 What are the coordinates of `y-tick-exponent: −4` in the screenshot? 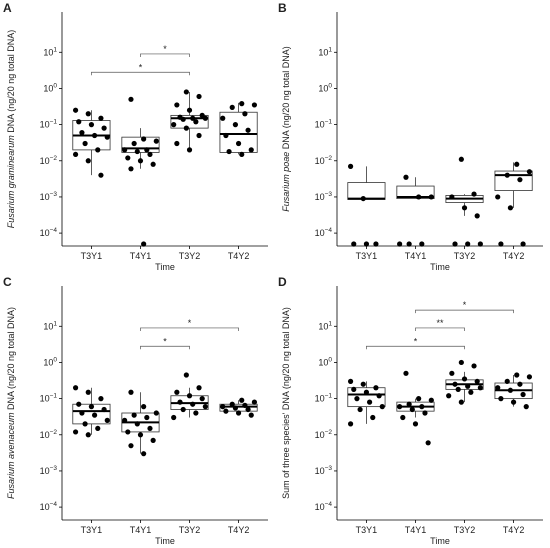 It's located at (329, 230).